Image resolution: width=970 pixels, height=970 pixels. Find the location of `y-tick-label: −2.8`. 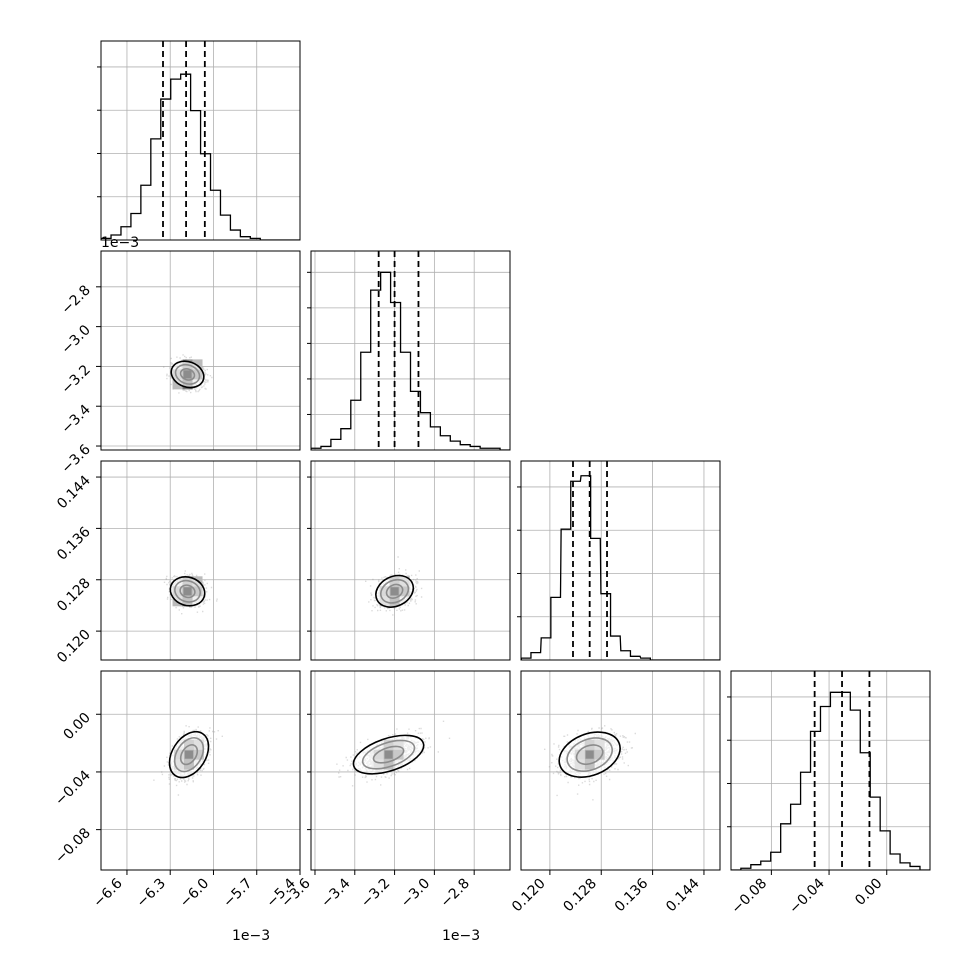

y-tick-label: −2.8 is located at coordinates (75, 299).